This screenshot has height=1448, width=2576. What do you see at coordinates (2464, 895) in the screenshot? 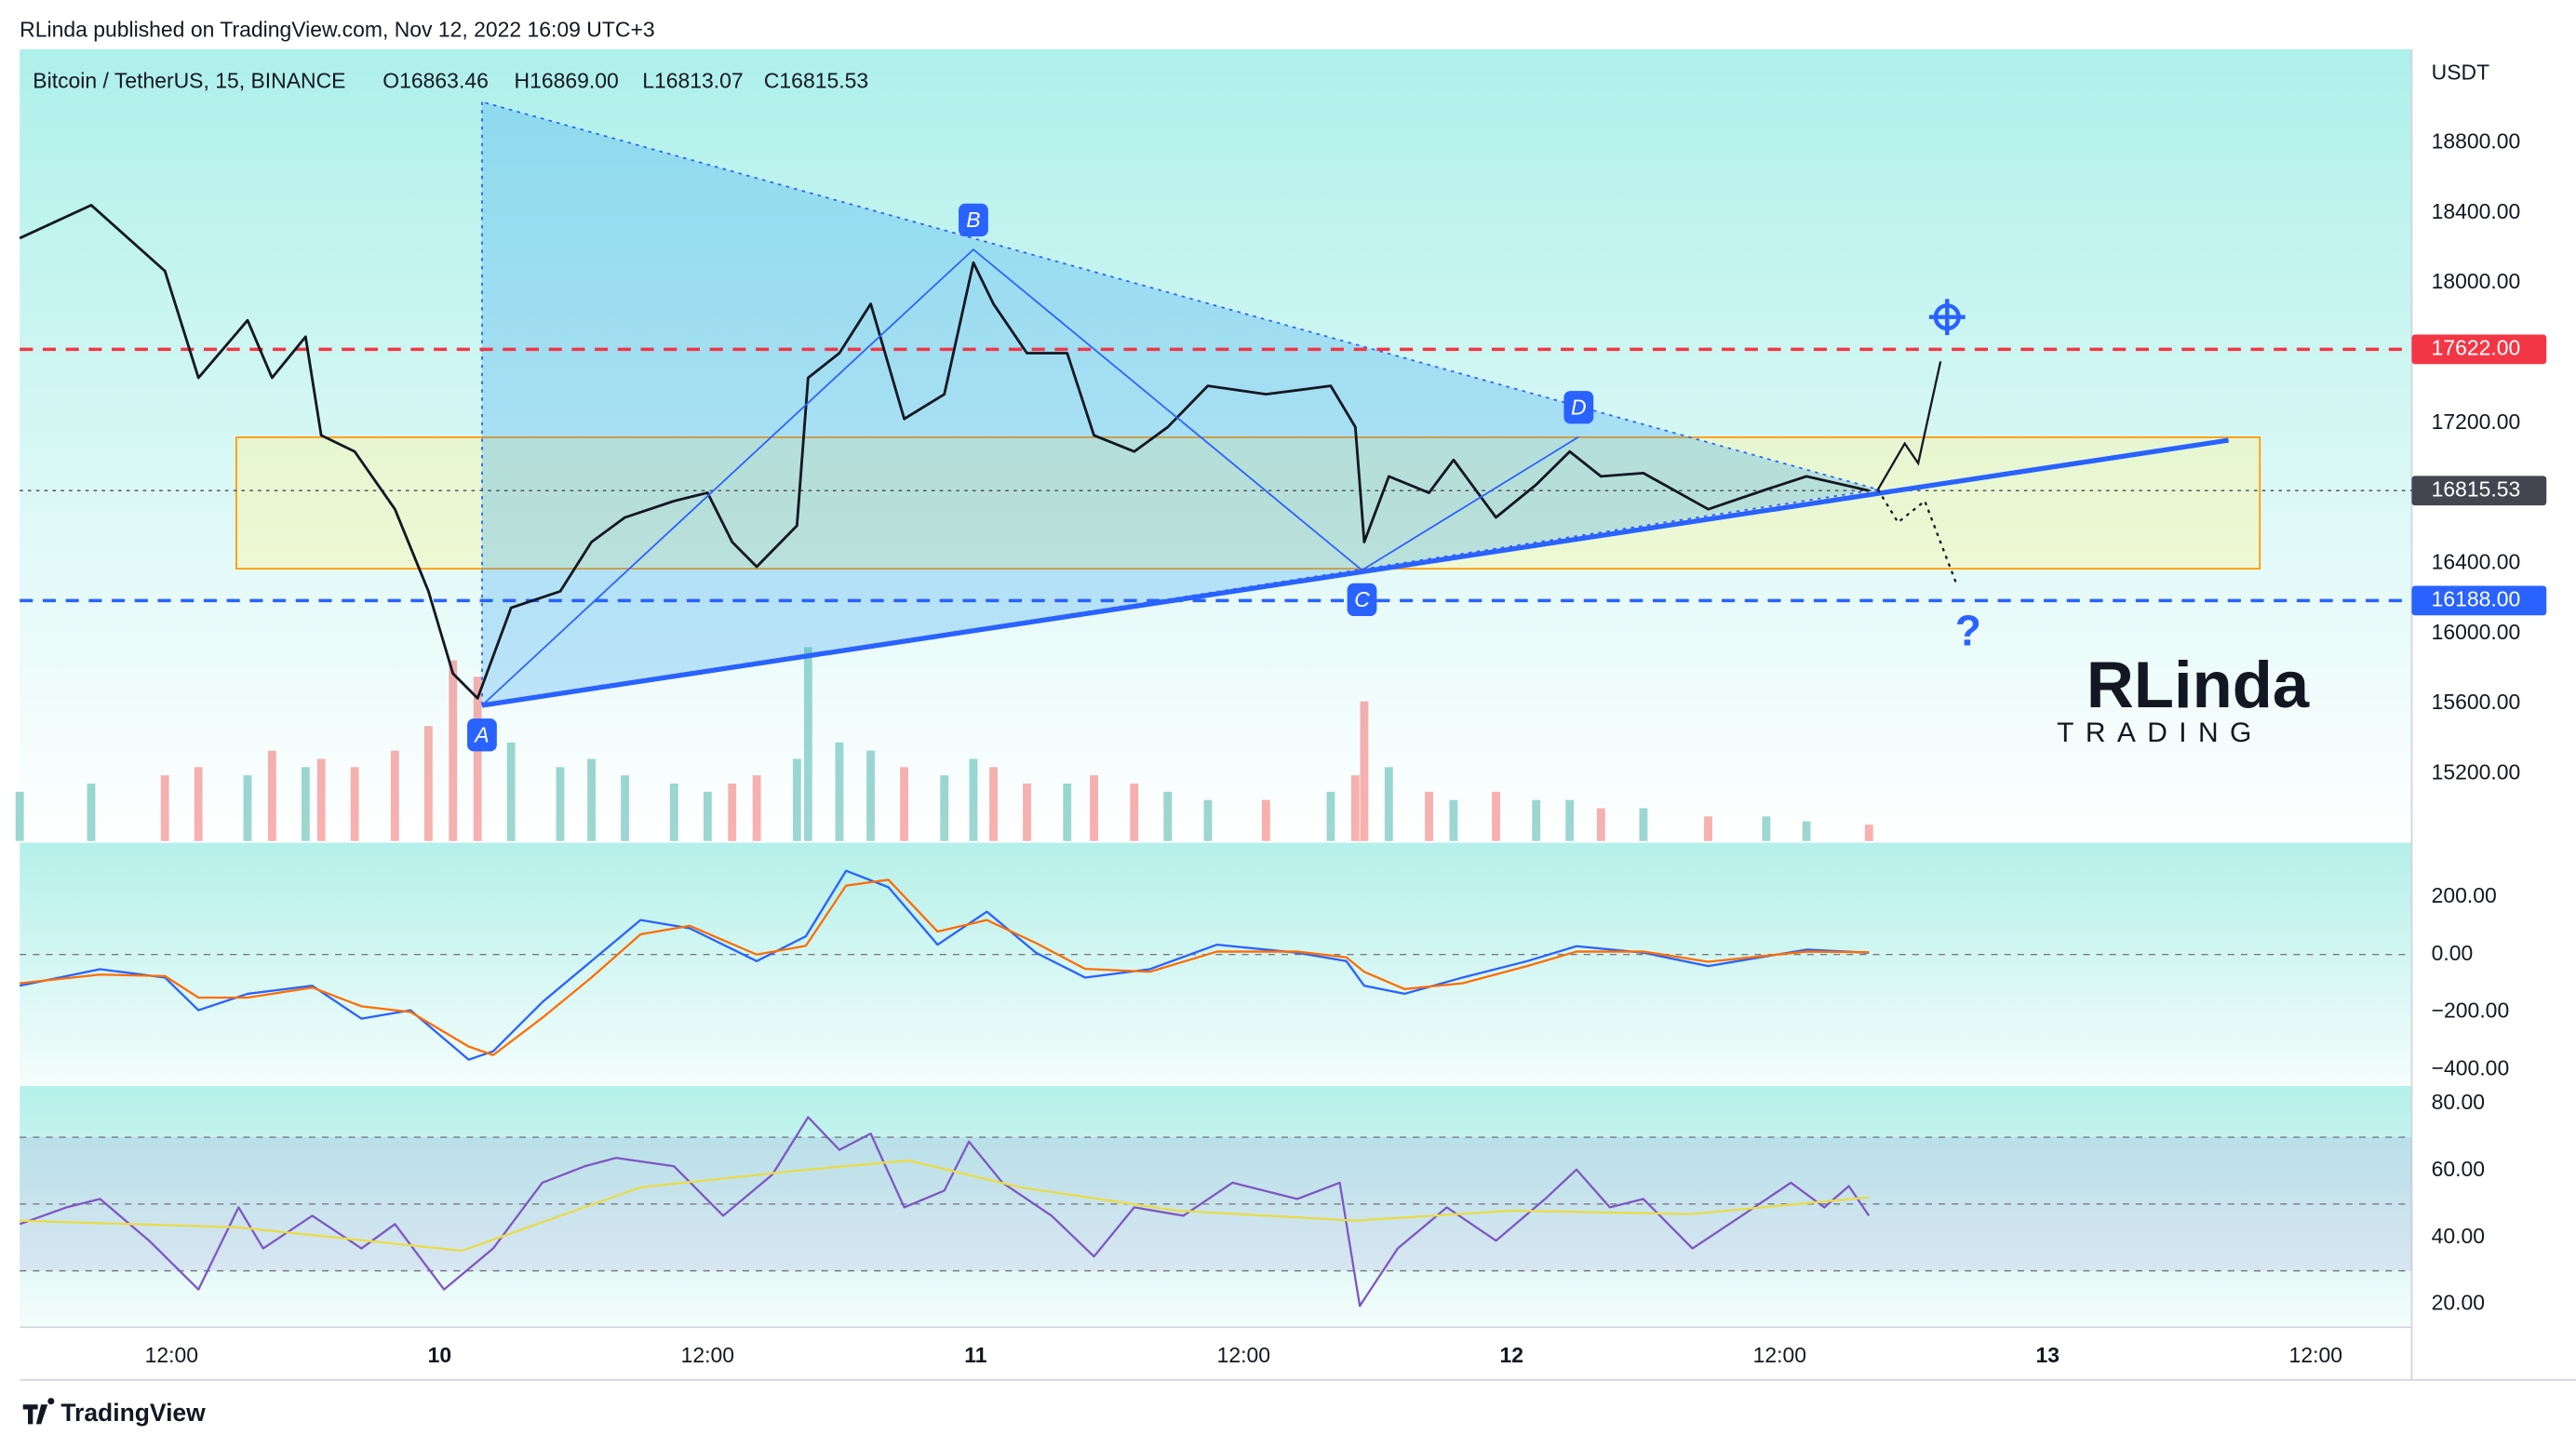
I see `y-tick-label: 200.00` at bounding box center [2464, 895].